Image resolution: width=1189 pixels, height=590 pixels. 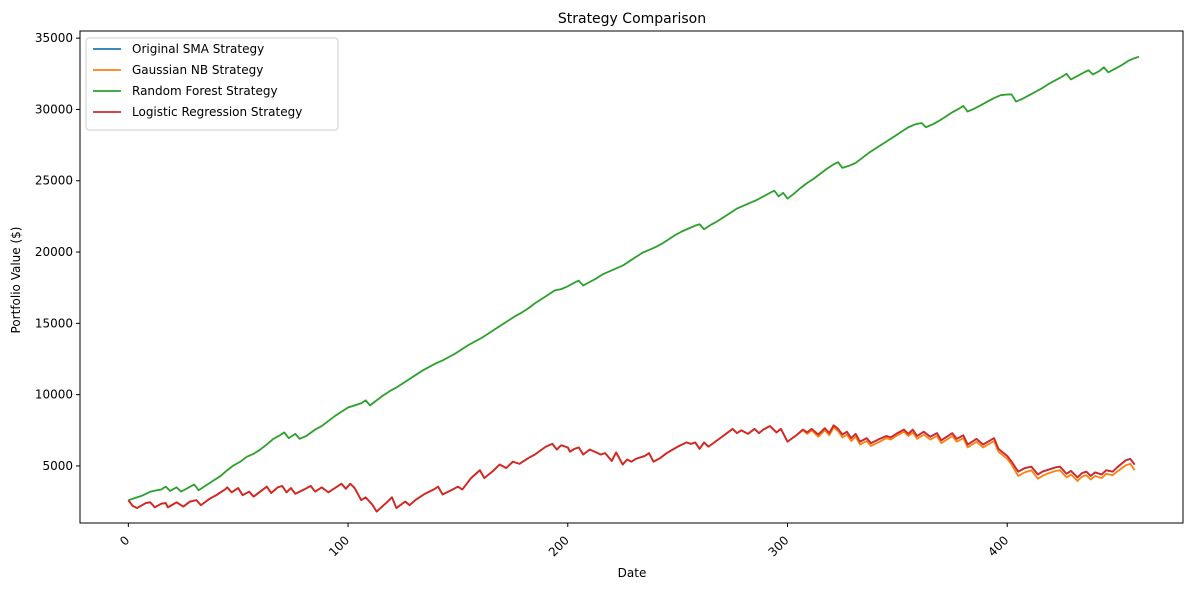 I want to click on y-axis-label: Portfolio Value ($), so click(x=16, y=280).